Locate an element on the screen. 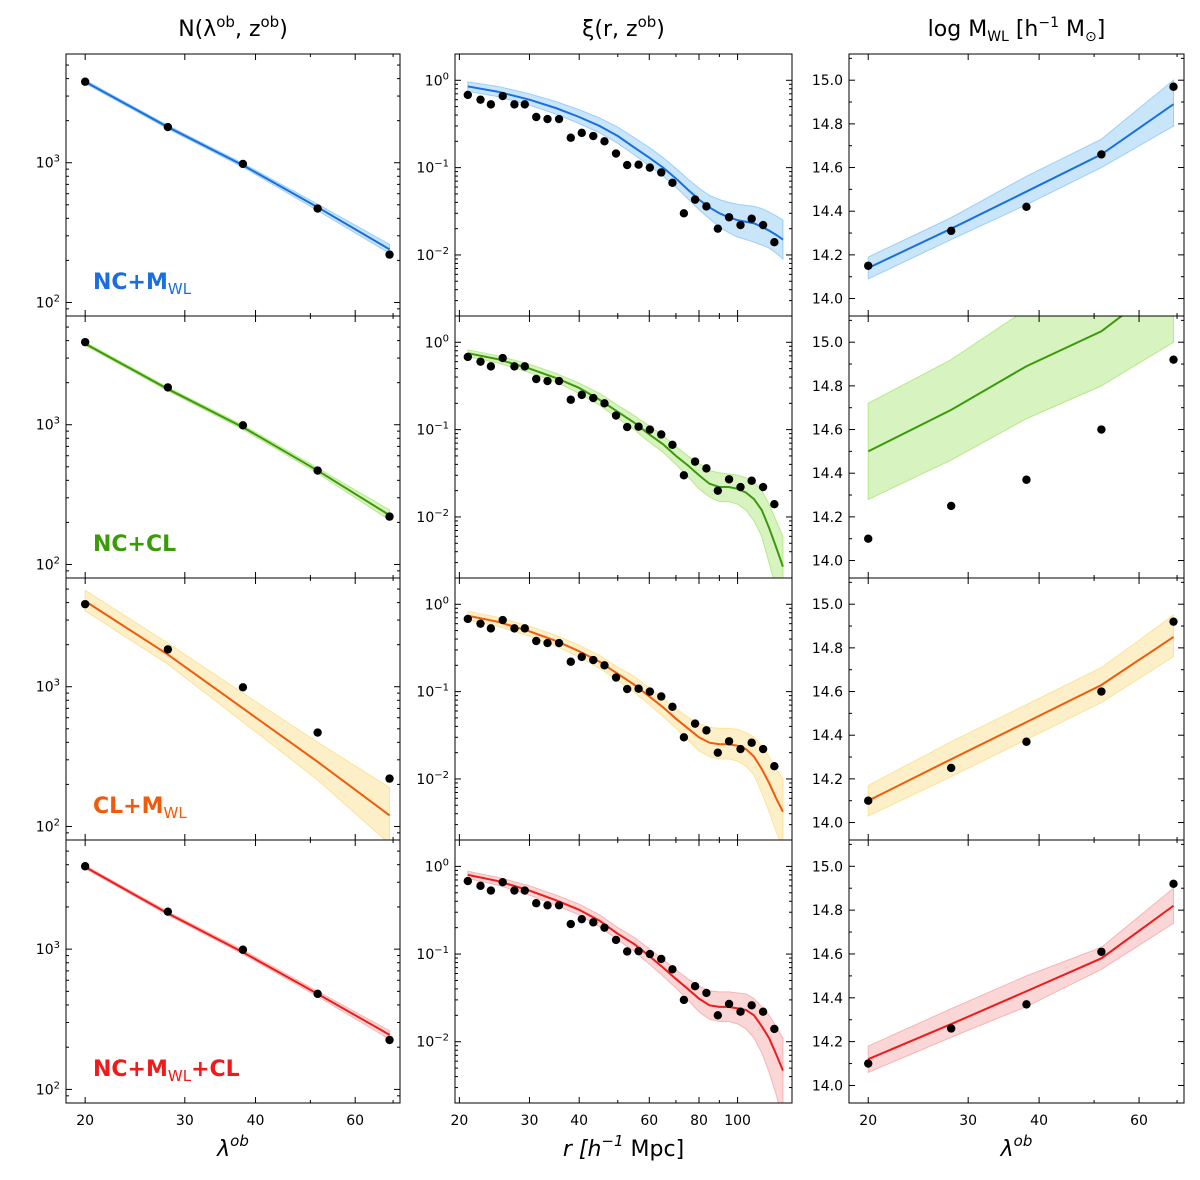 This screenshot has height=1180, width=1200. x-tick-label: 60 is located at coordinates (649, 1121).